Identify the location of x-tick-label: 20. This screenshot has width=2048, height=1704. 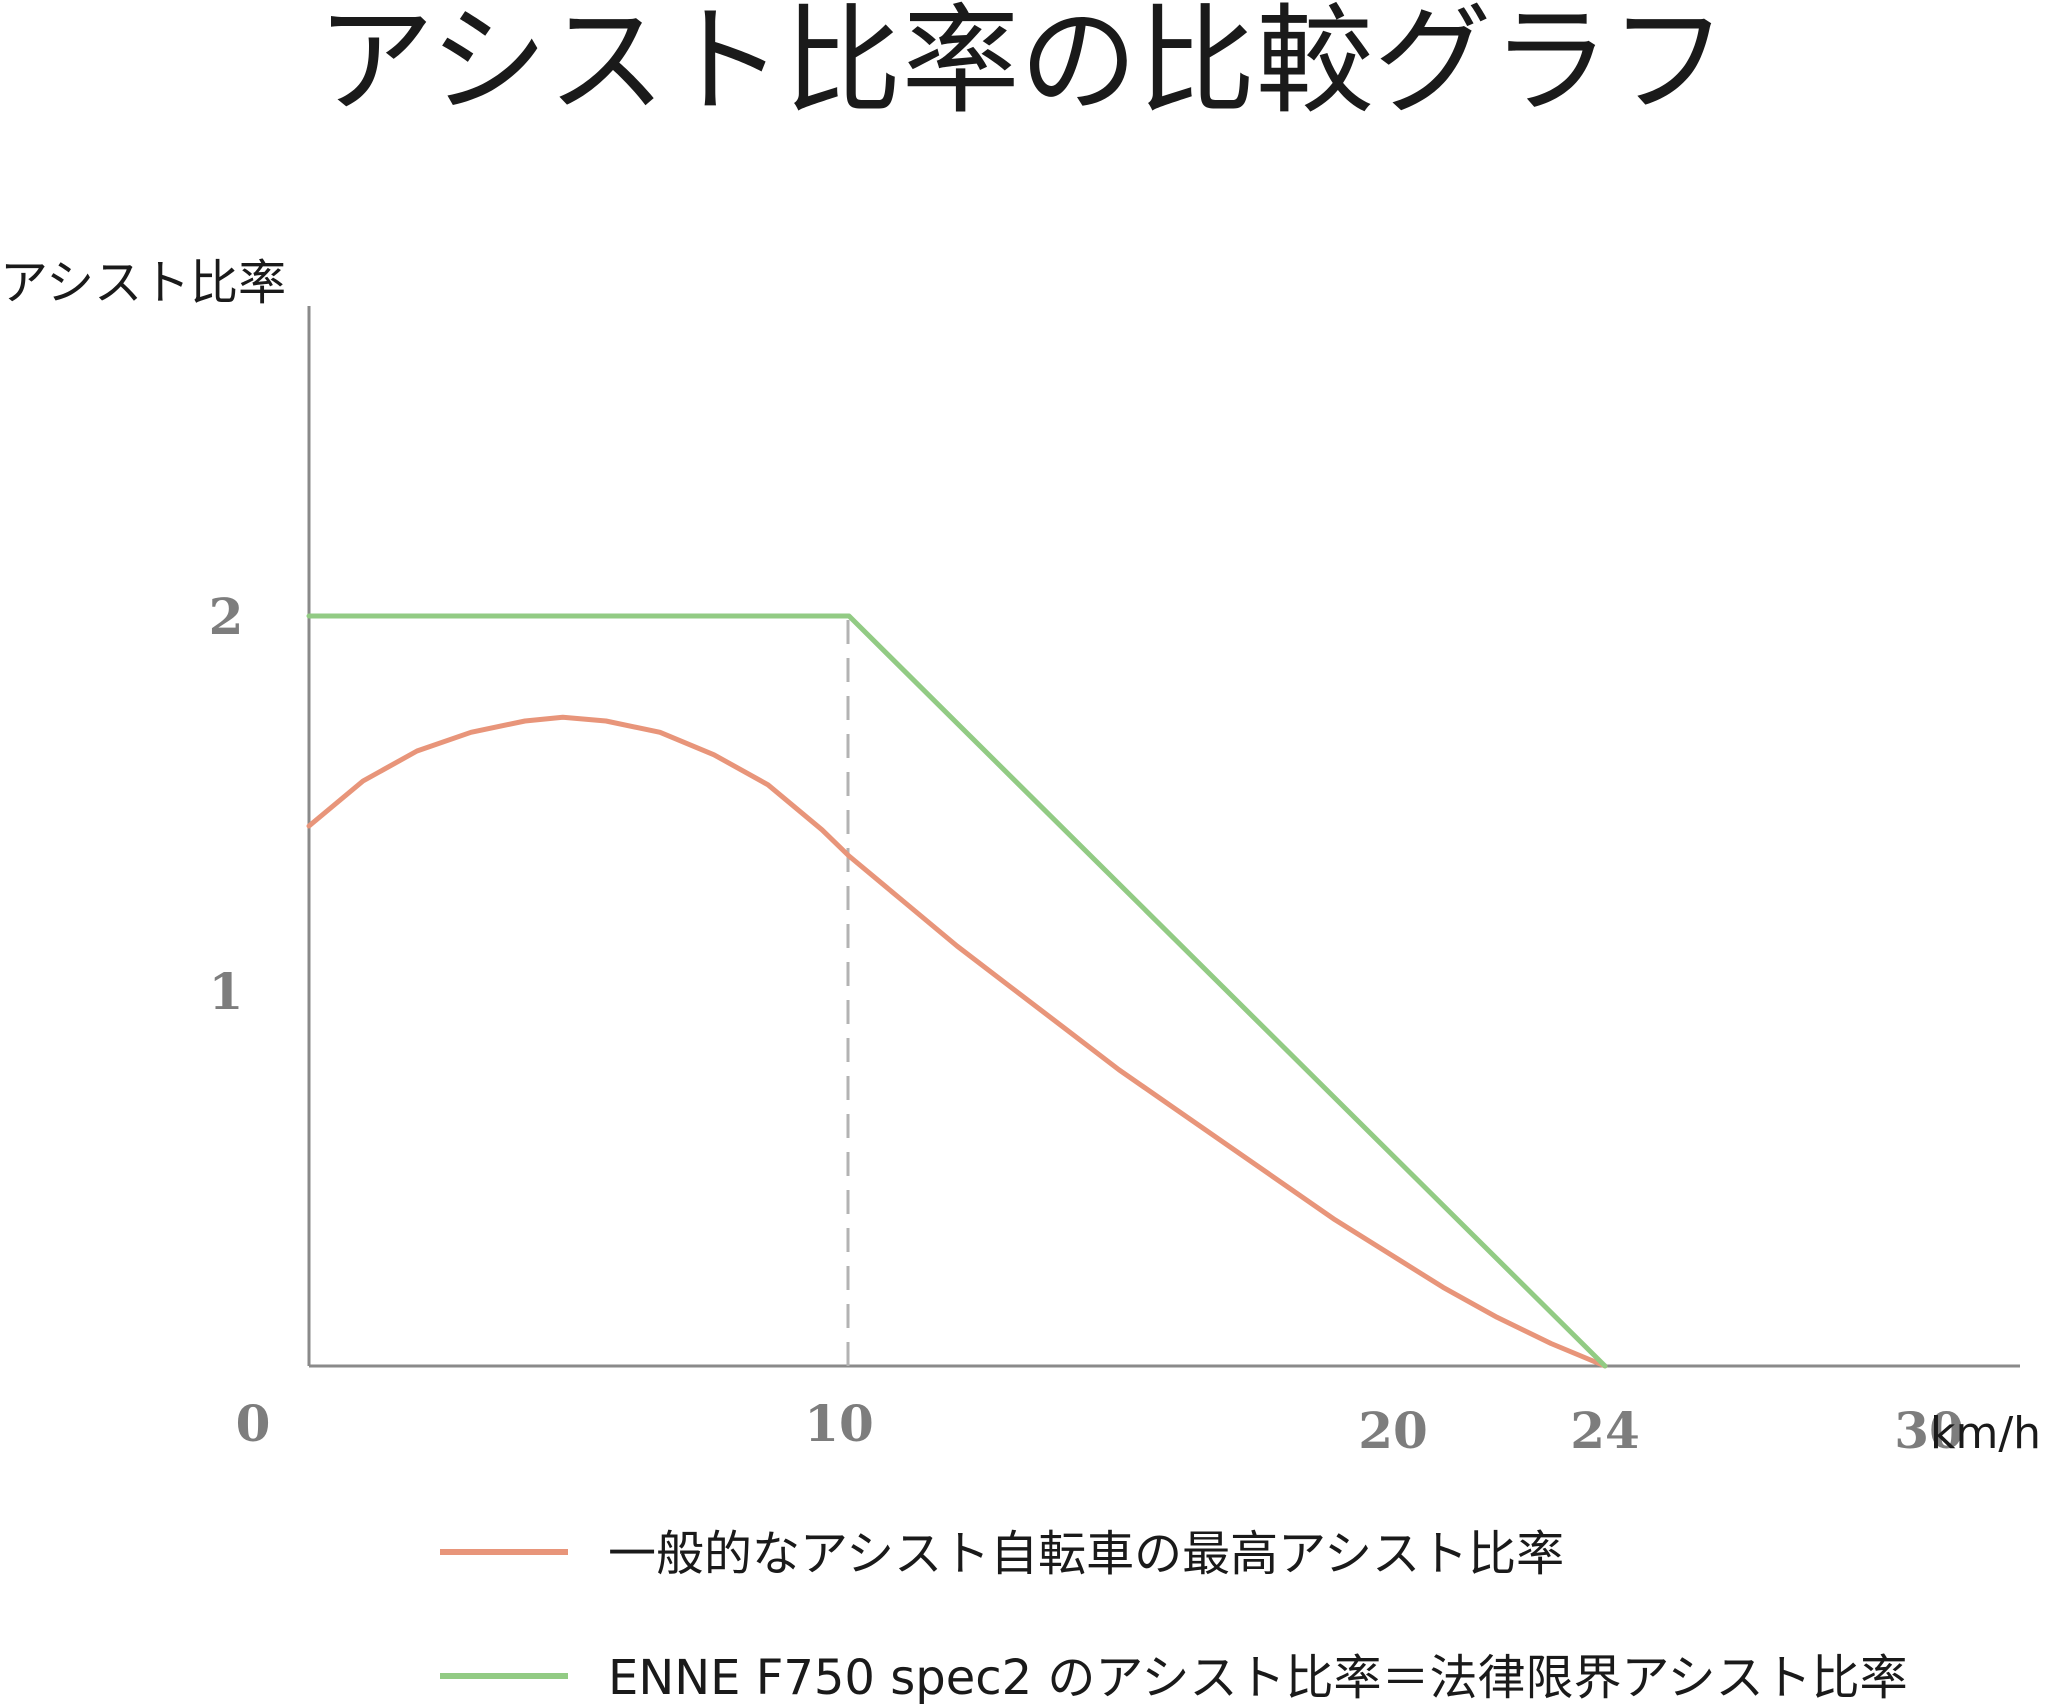
(1393, 1430).